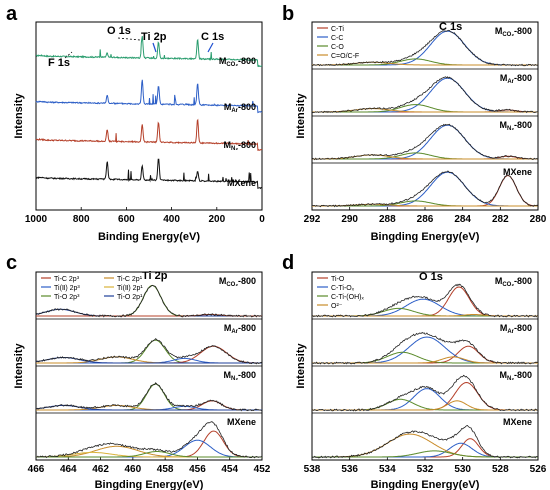  What do you see at coordinates (126, 219) in the screenshot?
I see `panel-a-xtick-label: 600` at bounding box center [126, 219].